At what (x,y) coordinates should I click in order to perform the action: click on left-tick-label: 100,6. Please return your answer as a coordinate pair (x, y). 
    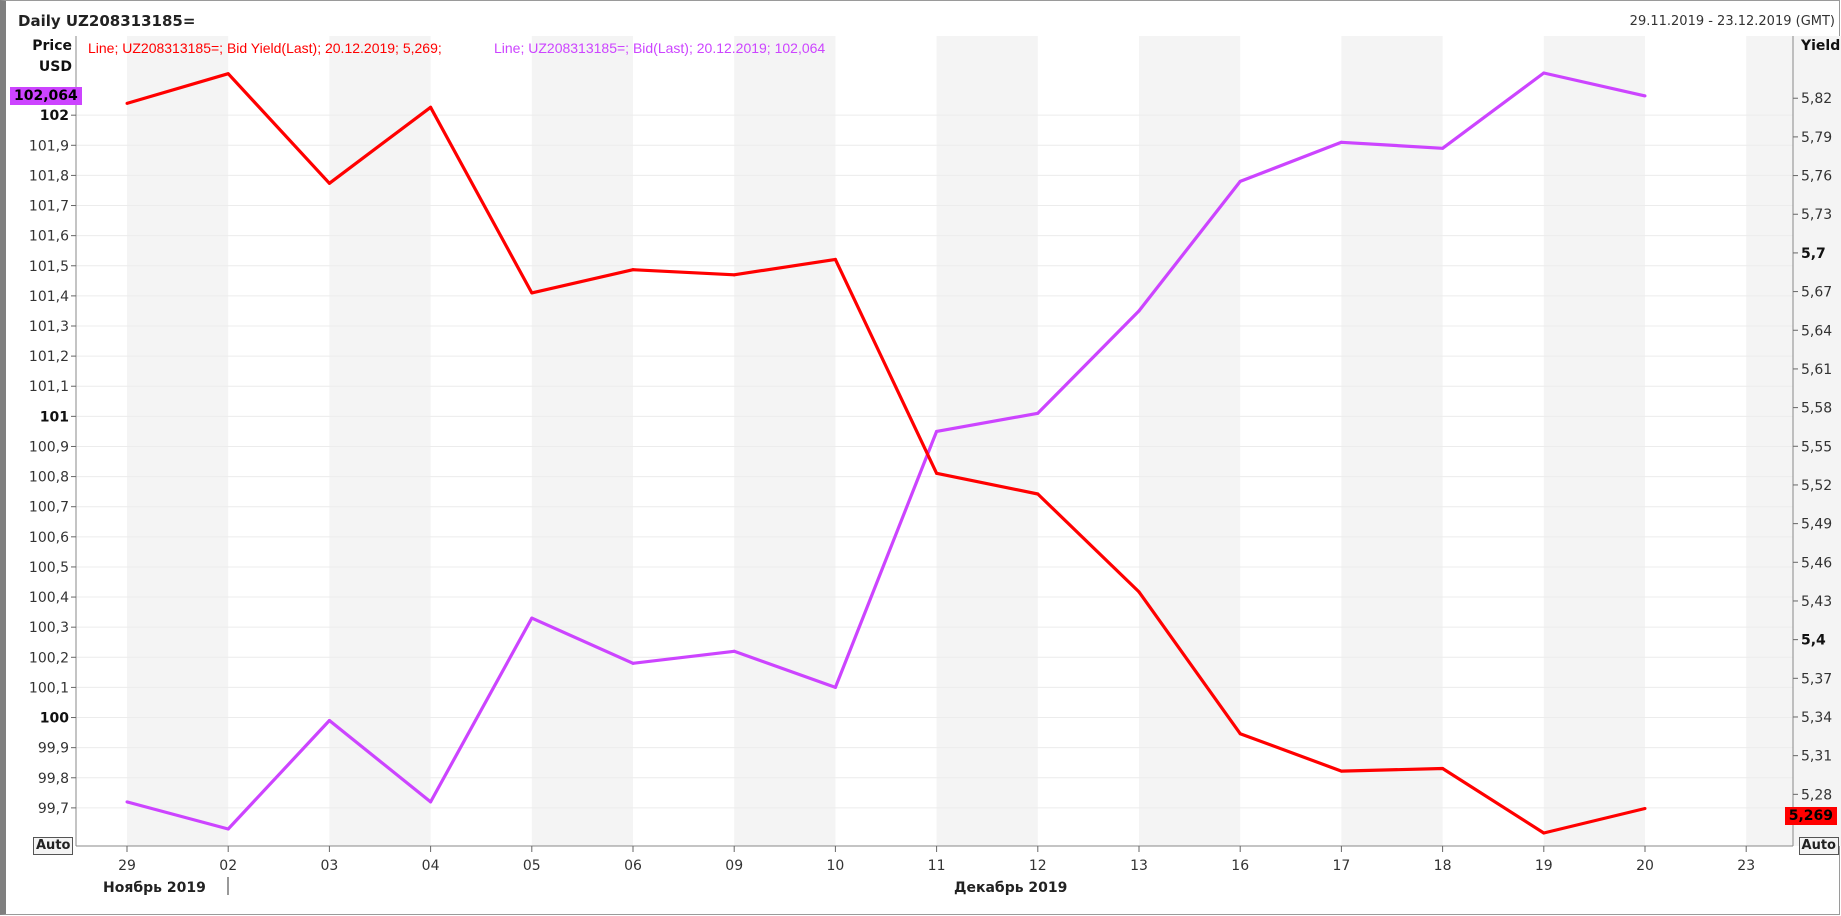
    Looking at the image, I should click on (49, 538).